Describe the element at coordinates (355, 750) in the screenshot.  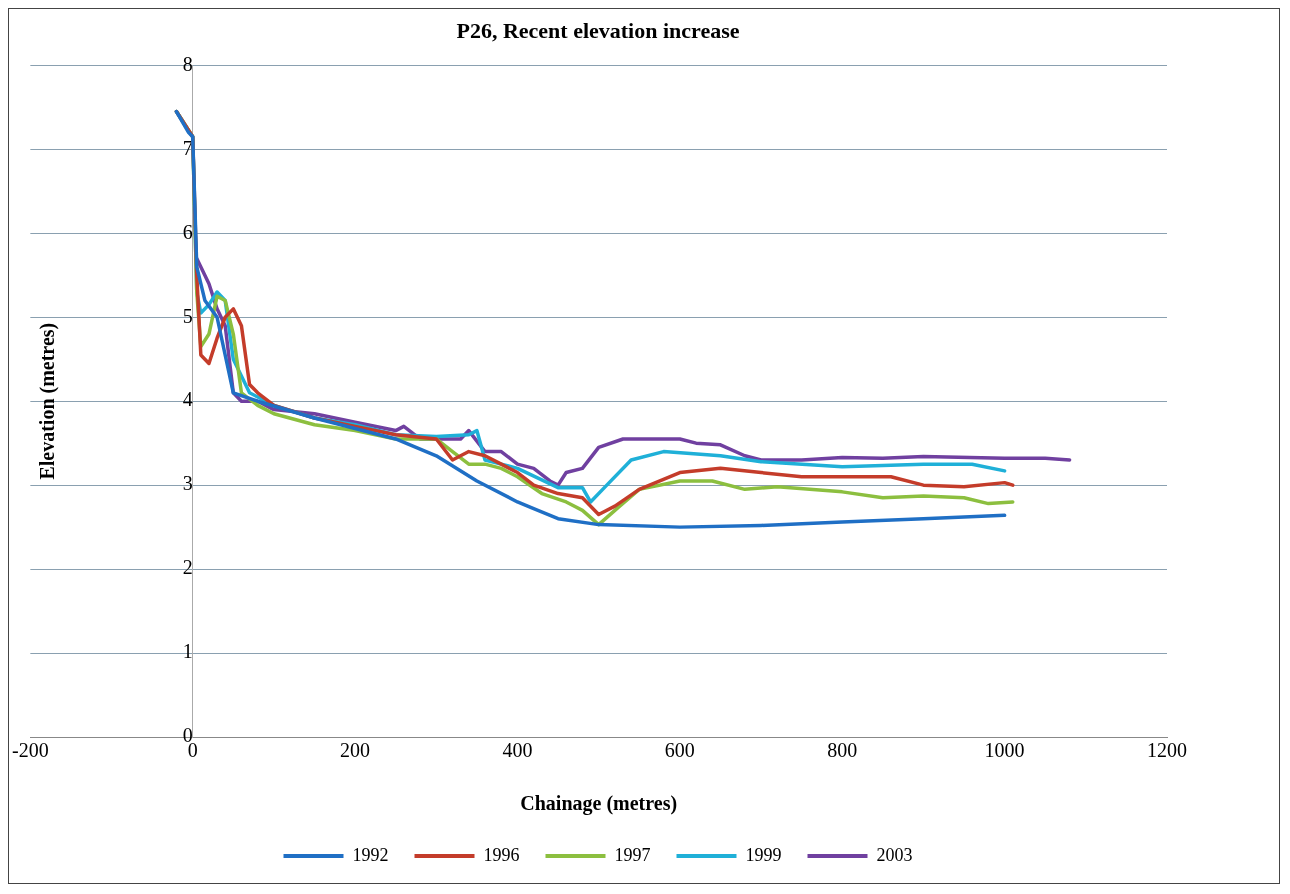
I see `x-tick-label: 200` at that location.